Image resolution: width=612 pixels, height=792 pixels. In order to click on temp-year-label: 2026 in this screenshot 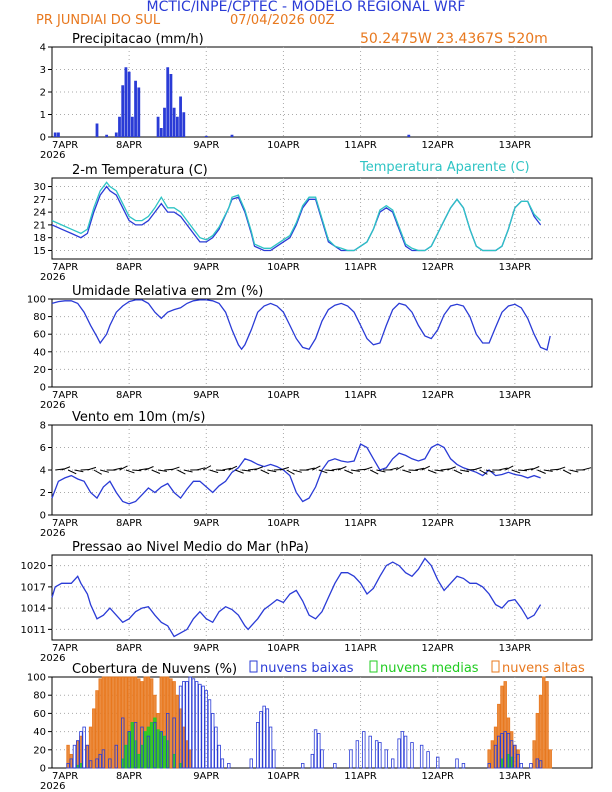, I will do `click(52, 277)`.